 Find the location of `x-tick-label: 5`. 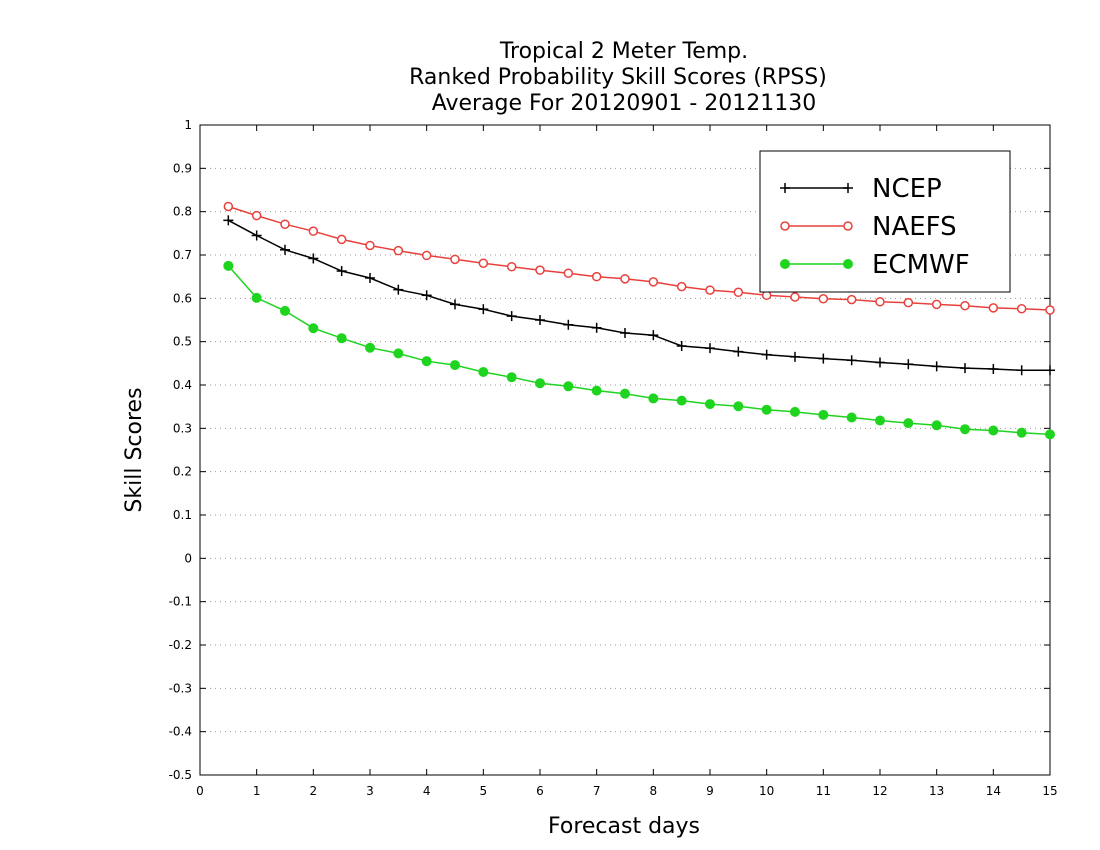

x-tick-label: 5 is located at coordinates (484, 791).